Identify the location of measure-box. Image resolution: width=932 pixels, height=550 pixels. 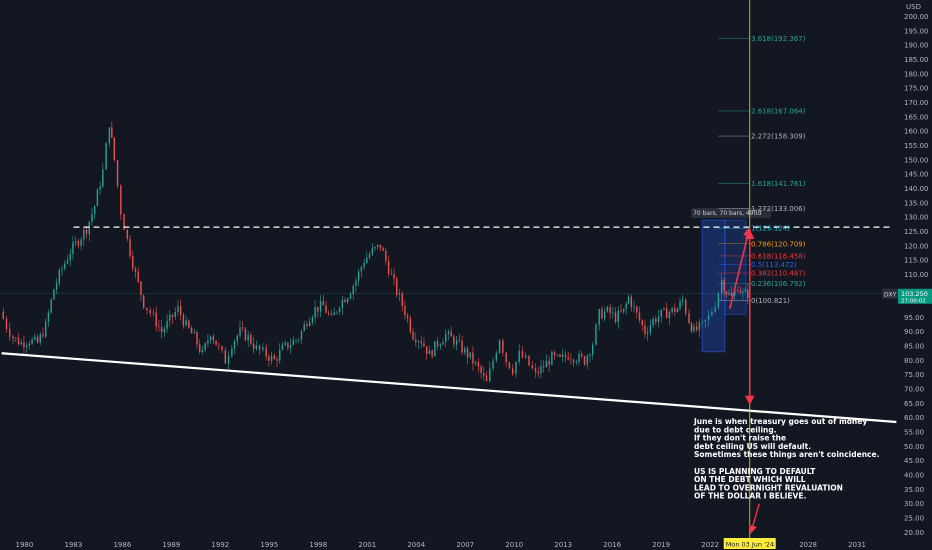
(713, 286).